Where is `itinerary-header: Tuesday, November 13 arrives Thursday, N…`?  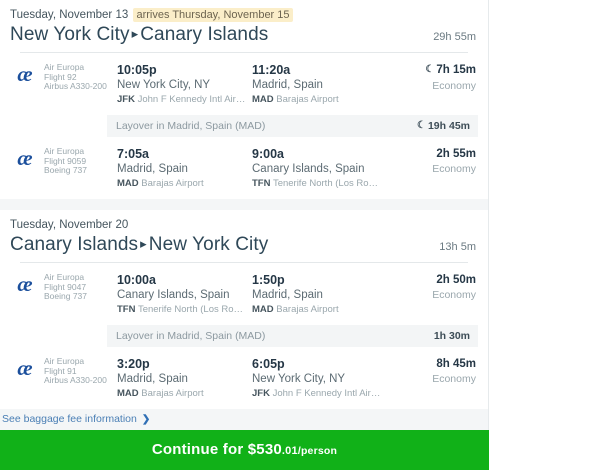 itinerary-header: Tuesday, November 13 arrives Thursday, N… is located at coordinates (244, 26).